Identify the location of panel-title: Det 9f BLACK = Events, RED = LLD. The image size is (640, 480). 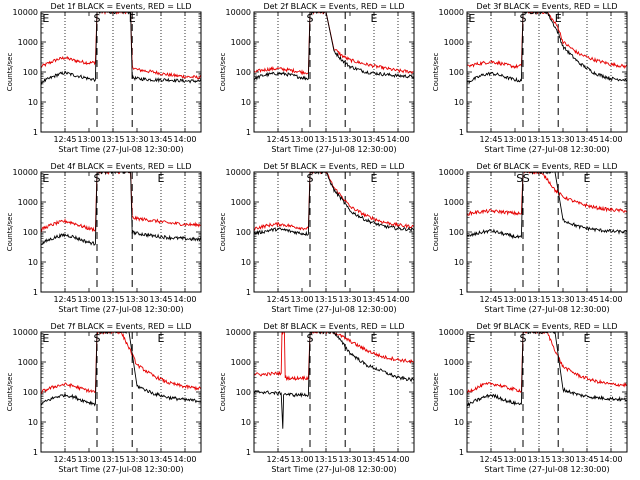
(546, 326).